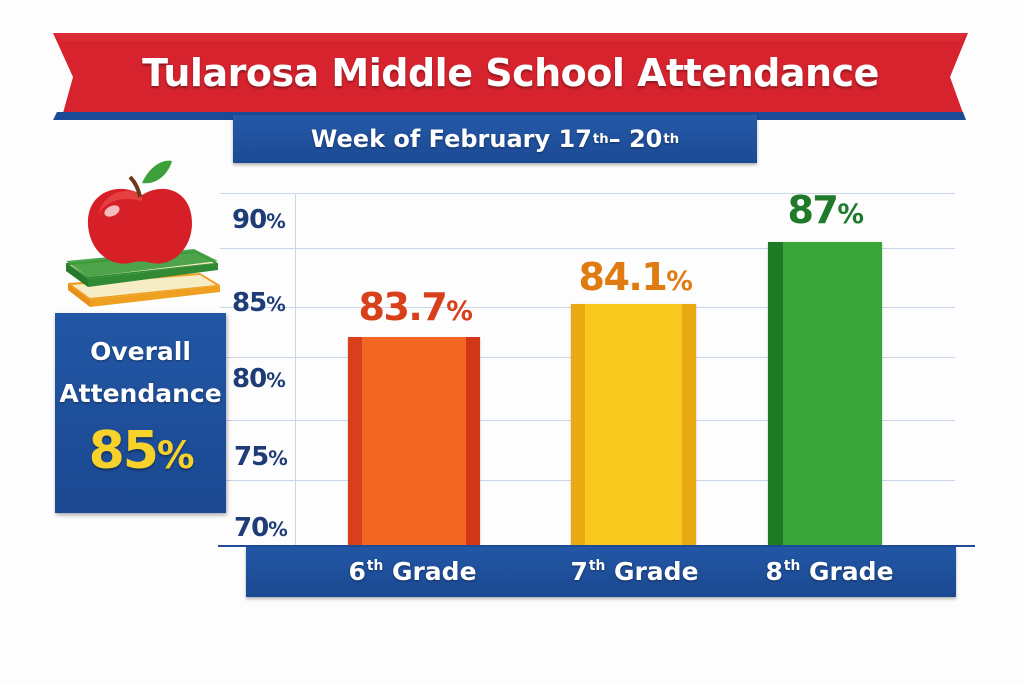 The width and height of the screenshot is (1024, 683). What do you see at coordinates (142, 242) in the screenshot?
I see `apple-books-icon` at bounding box center [142, 242].